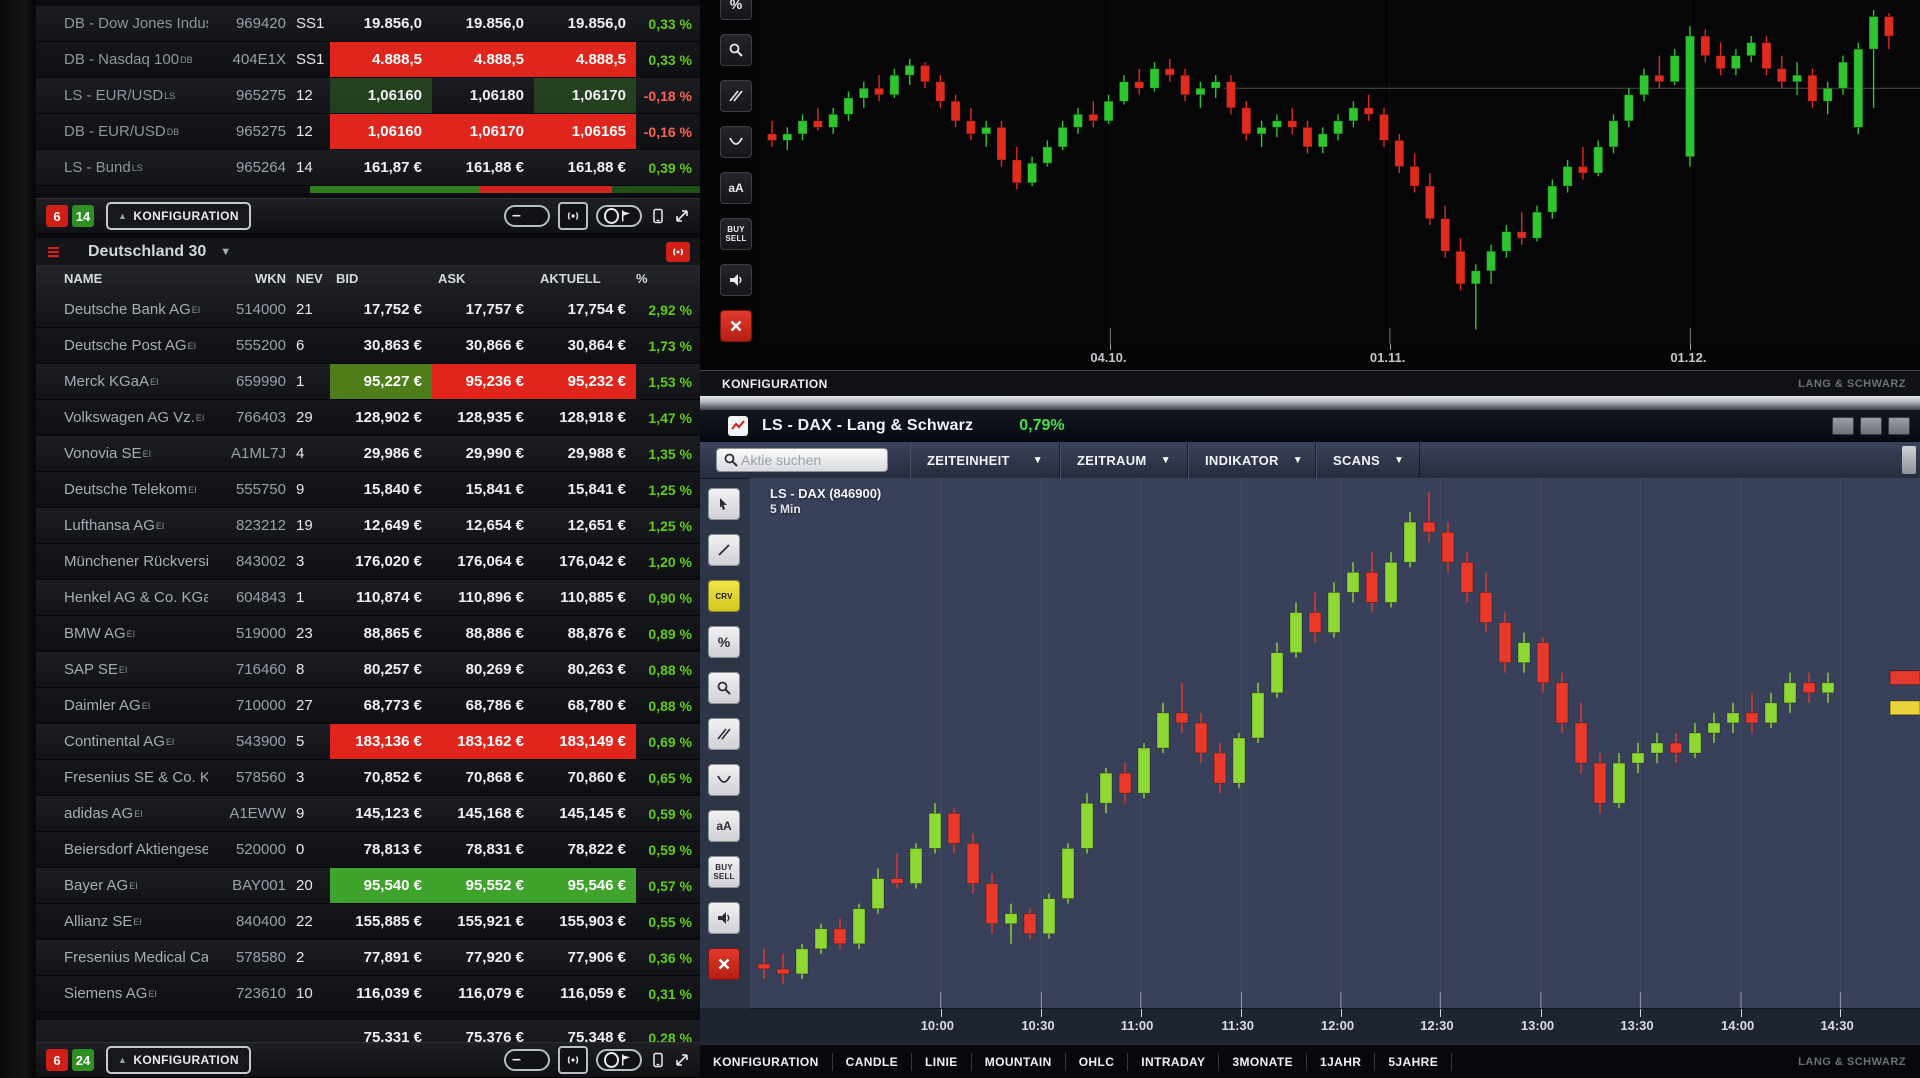 This screenshot has width=1920, height=1078. What do you see at coordinates (596, 489) in the screenshot?
I see `last-price-cell: 15,841 €` at bounding box center [596, 489].